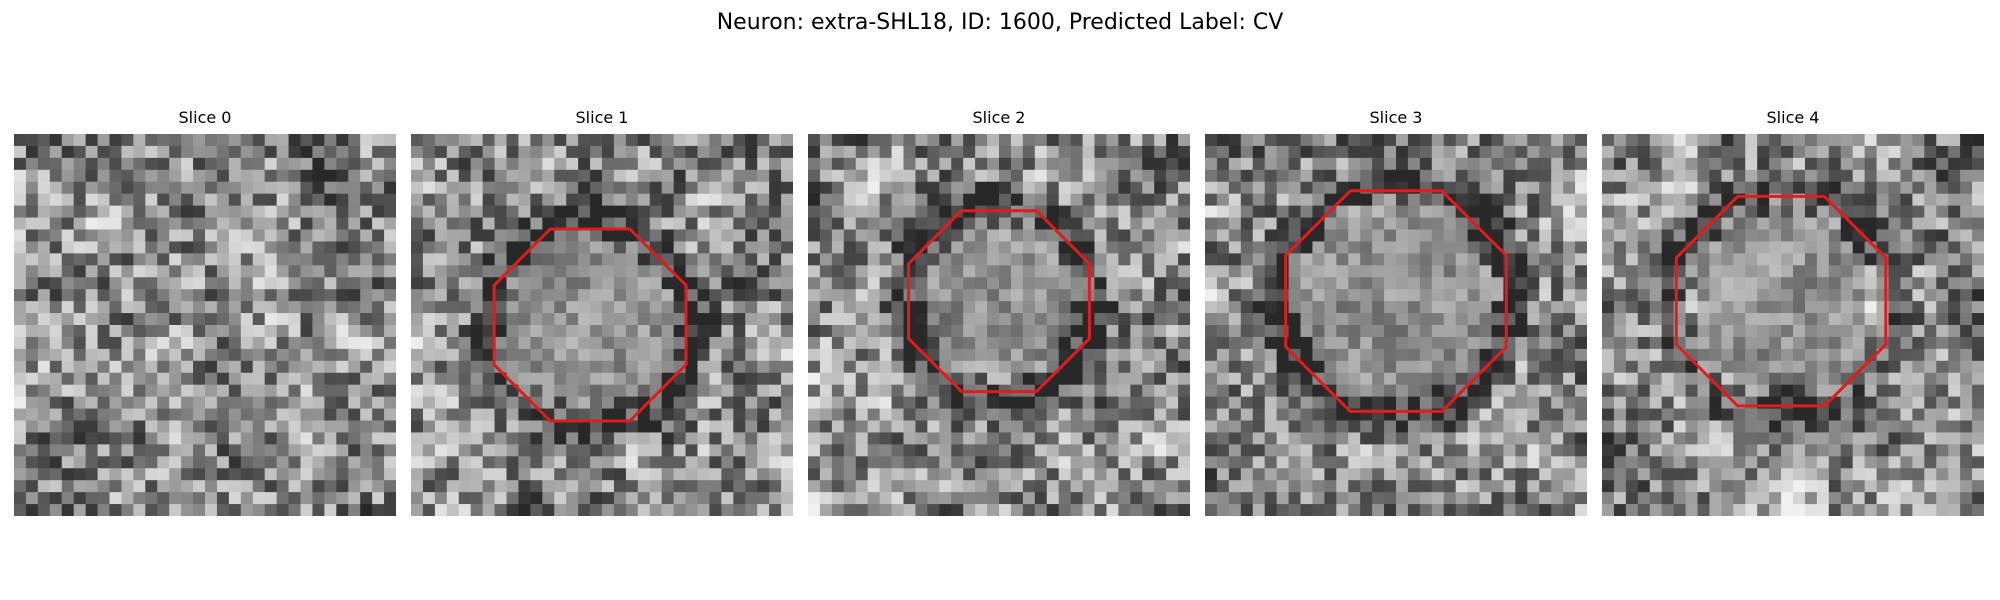 This screenshot has height=600, width=2000. I want to click on slice-panel-4: Slice 4, so click(1793, 118).